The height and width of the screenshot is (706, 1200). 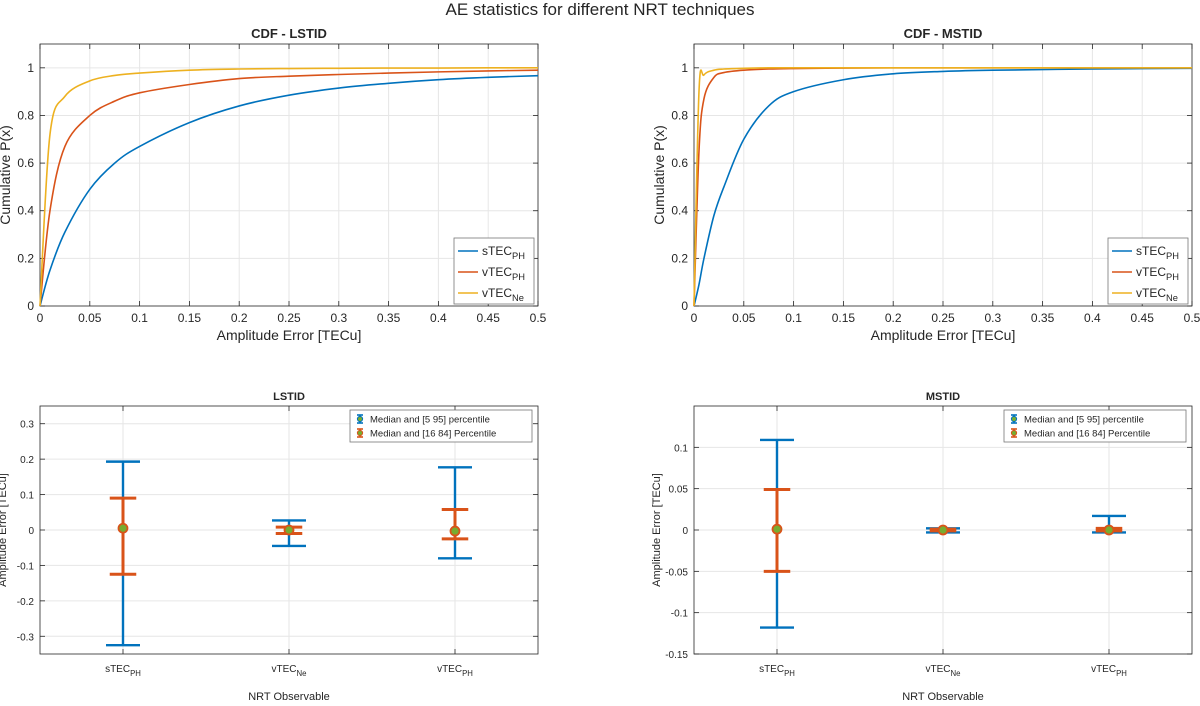 I want to click on chart-title: CDF - LSTID, so click(x=289, y=33).